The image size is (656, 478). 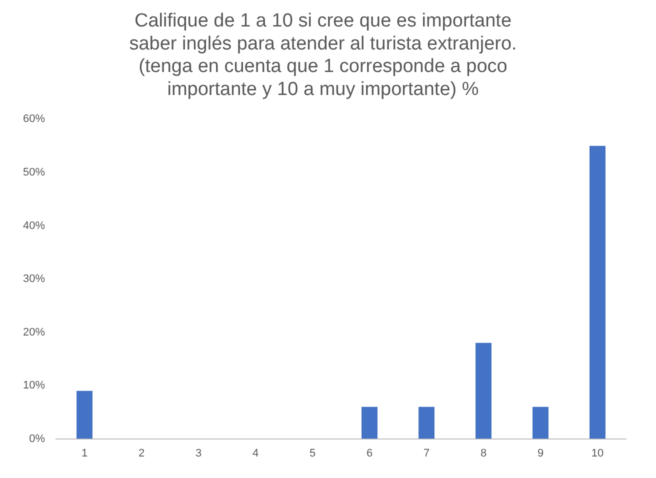 I want to click on x-tick-label: 8, so click(x=483, y=453).